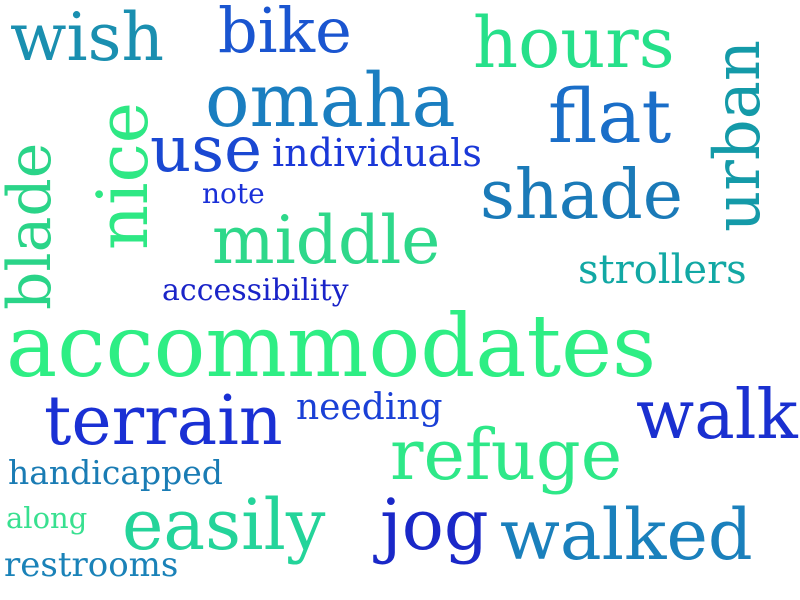 This screenshot has width=800, height=600. What do you see at coordinates (574, 43) in the screenshot?
I see `word-hours: hours` at bounding box center [574, 43].